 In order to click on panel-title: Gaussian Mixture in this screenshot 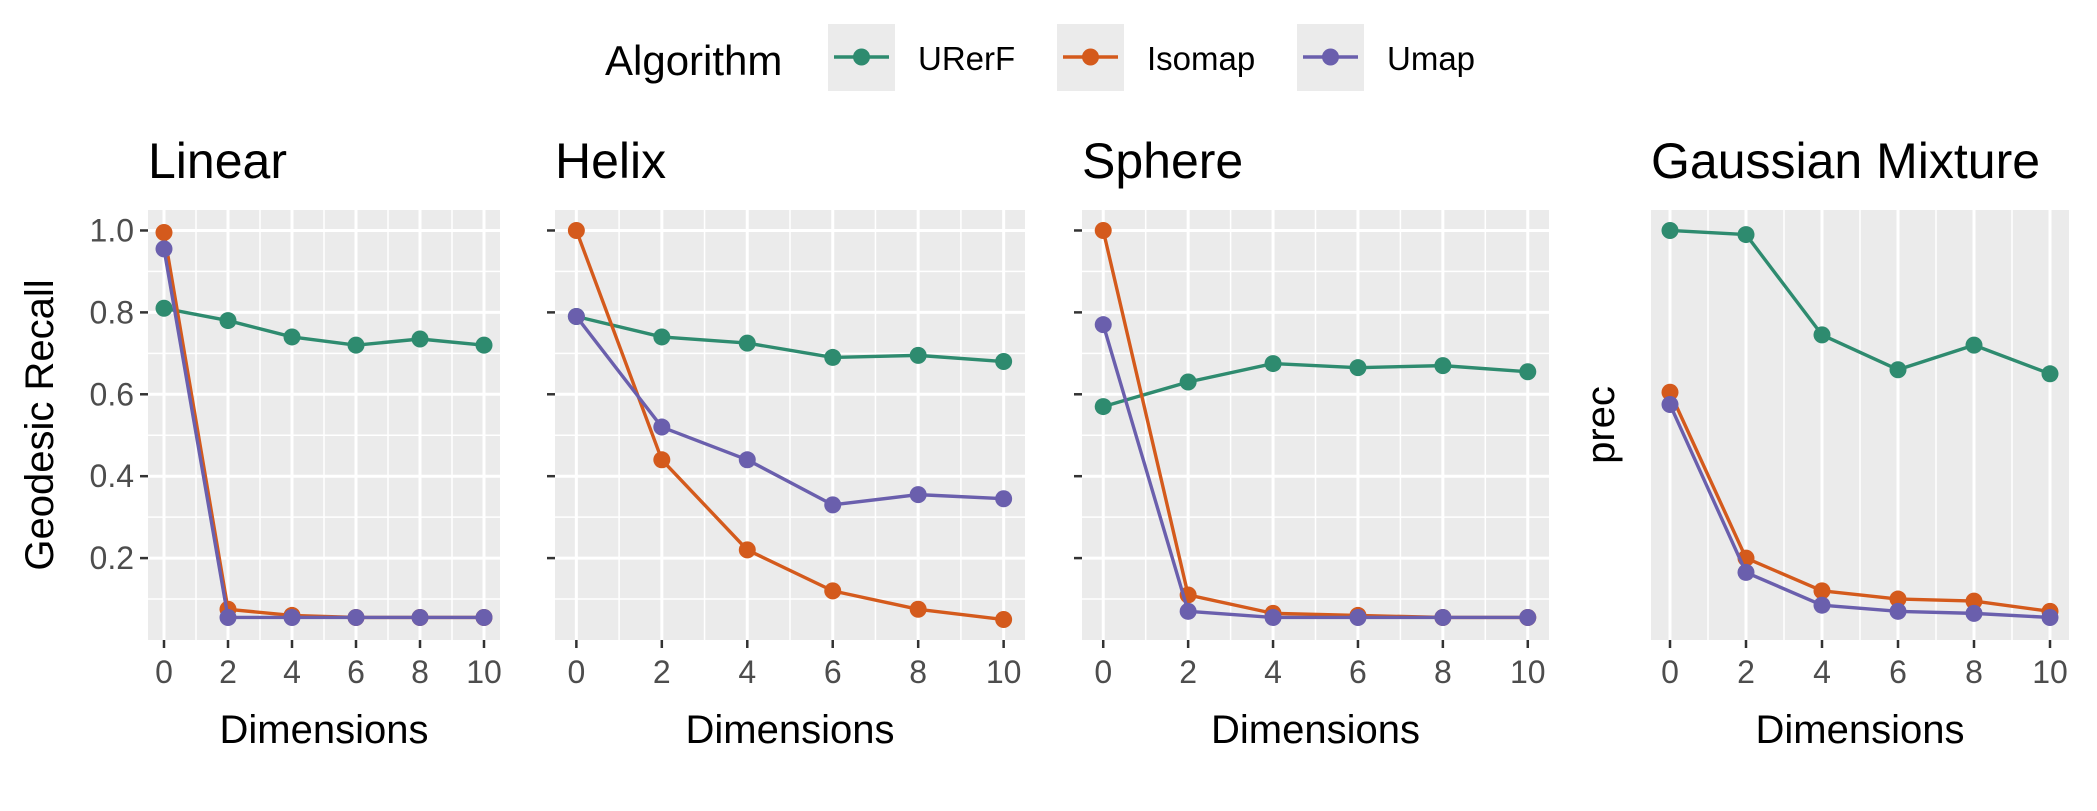, I will do `click(1845, 161)`.